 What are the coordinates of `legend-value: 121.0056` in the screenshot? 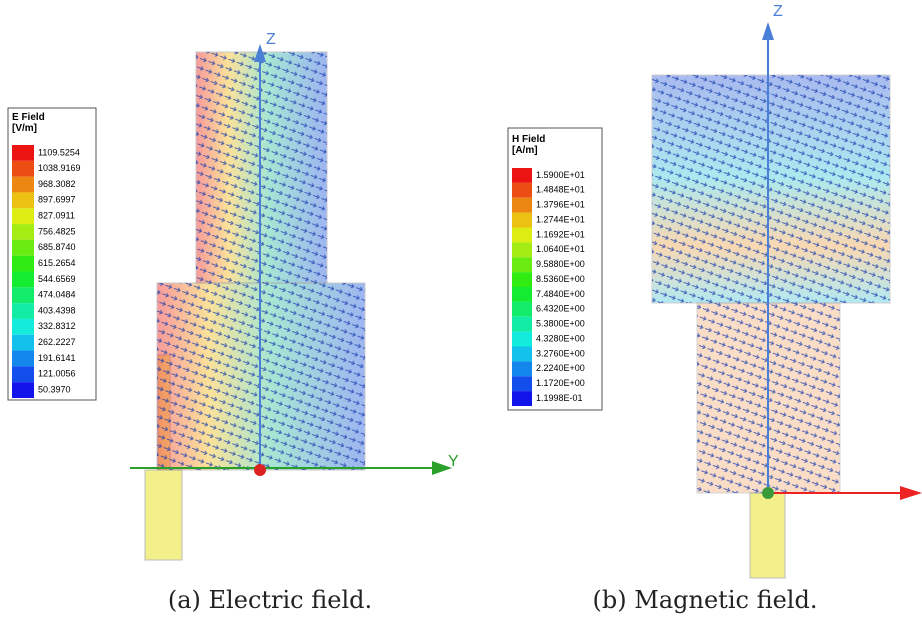 It's located at (57, 374).